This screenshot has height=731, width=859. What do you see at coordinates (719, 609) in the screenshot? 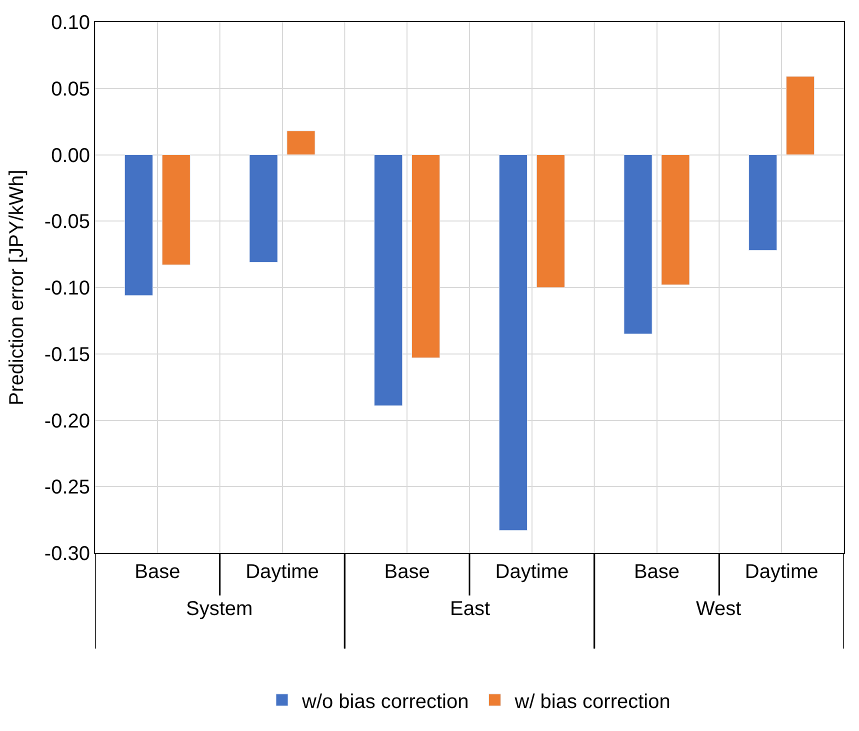
I see `text: West` at bounding box center [719, 609].